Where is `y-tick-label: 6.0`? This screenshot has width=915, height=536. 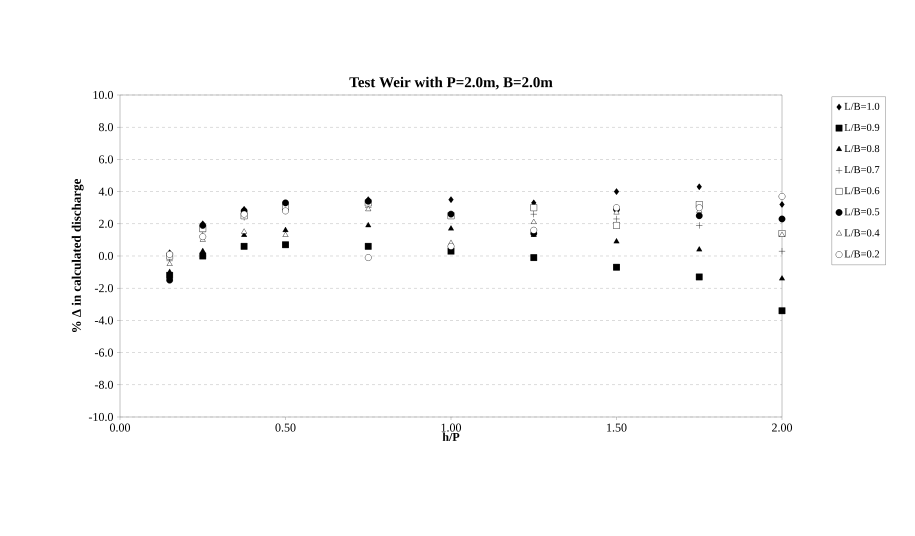 y-tick-label: 6.0 is located at coordinates (106, 159).